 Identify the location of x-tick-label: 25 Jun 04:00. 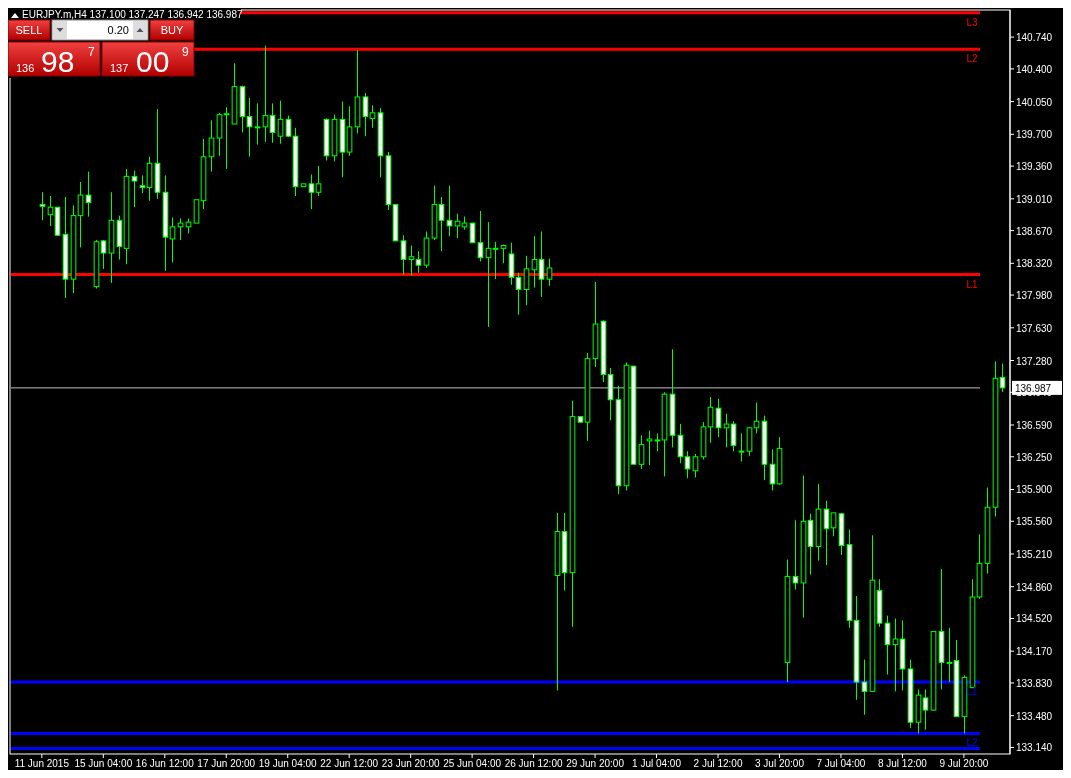
(472, 763).